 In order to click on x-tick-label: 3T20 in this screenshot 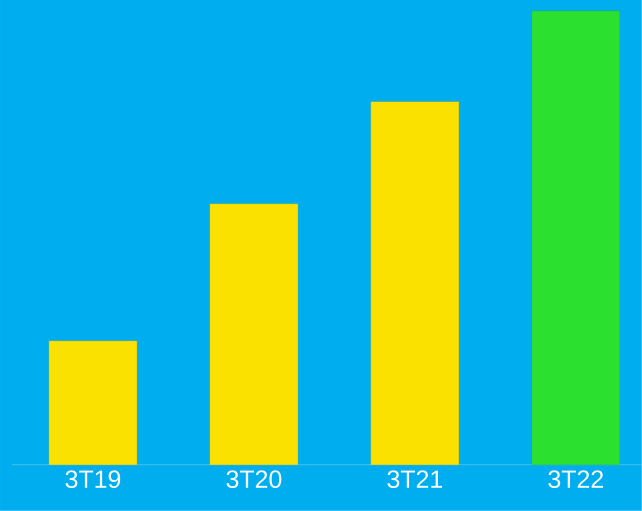, I will do `click(254, 479)`.